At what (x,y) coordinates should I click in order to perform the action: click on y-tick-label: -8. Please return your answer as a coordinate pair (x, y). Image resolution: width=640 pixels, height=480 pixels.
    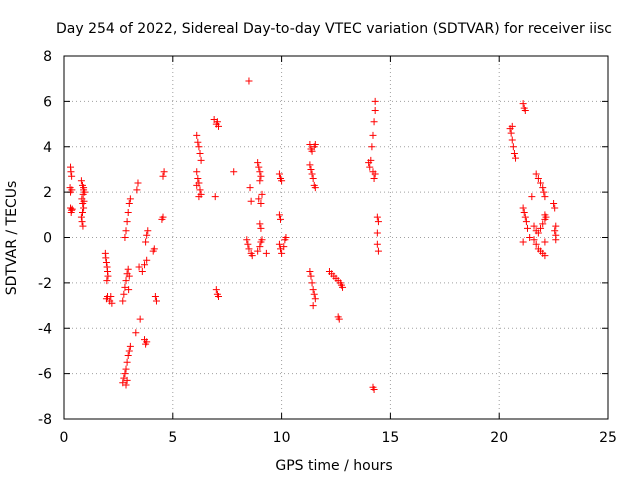
    Looking at the image, I should click on (45, 420).